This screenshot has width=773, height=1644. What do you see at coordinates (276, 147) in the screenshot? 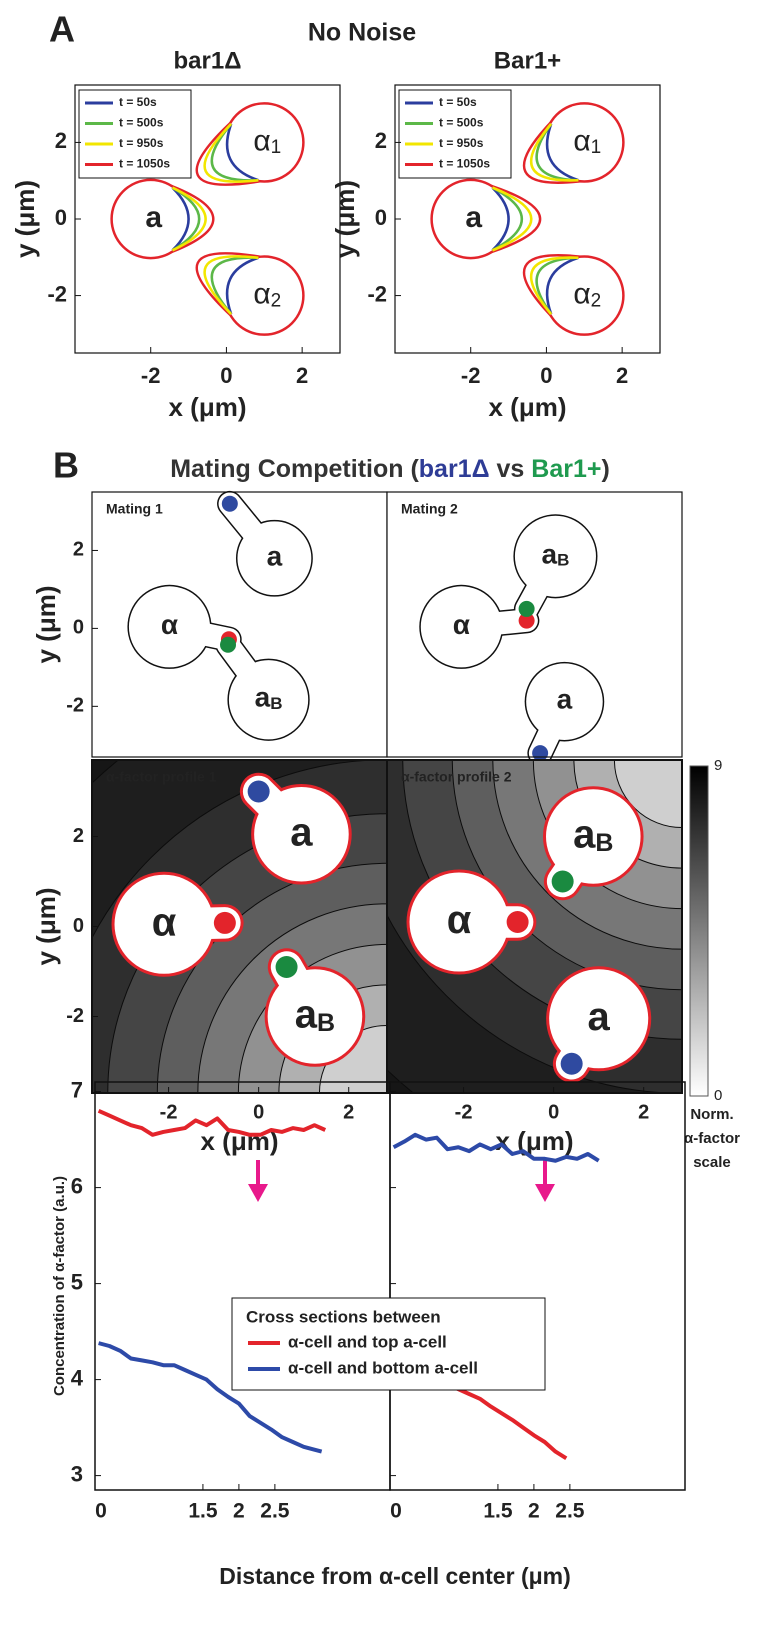
I see `cell-label-sub: 1` at bounding box center [276, 147].